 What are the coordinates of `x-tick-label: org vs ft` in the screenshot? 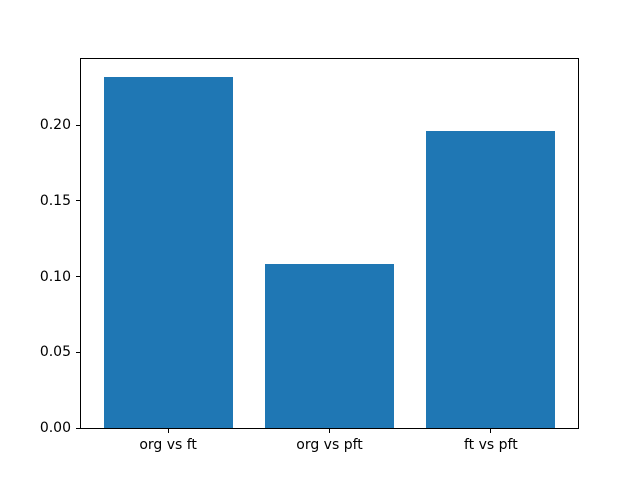 It's located at (168, 445).